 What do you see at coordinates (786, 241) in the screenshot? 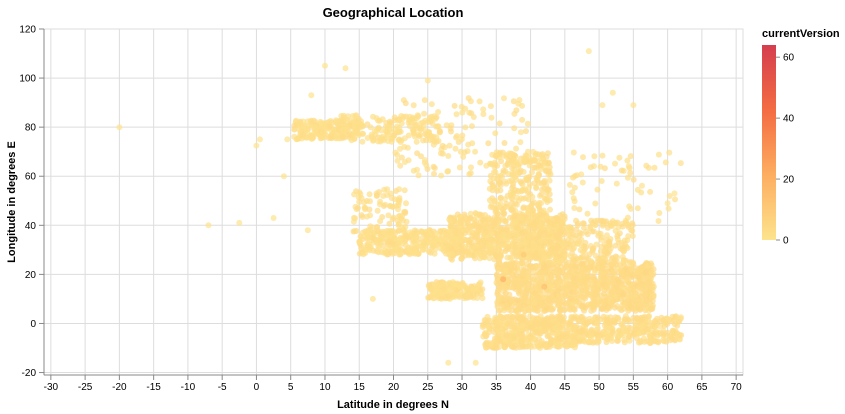
I see `legend-tick-label: 0` at bounding box center [786, 241].